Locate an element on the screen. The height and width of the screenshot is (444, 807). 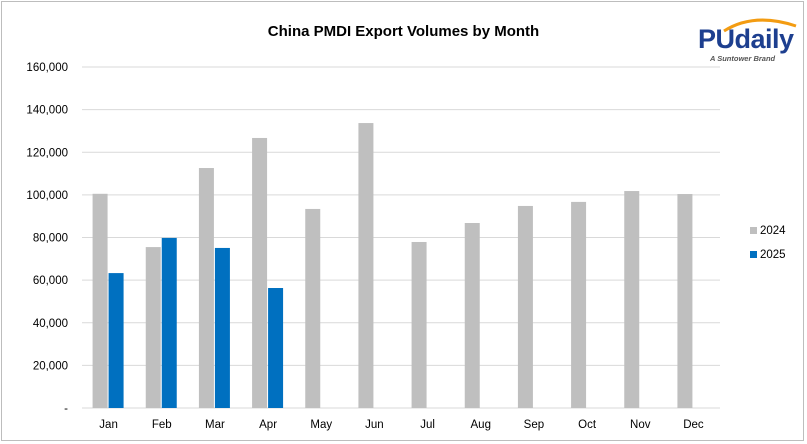
legend-label-2024: 2024 is located at coordinates (773, 231).